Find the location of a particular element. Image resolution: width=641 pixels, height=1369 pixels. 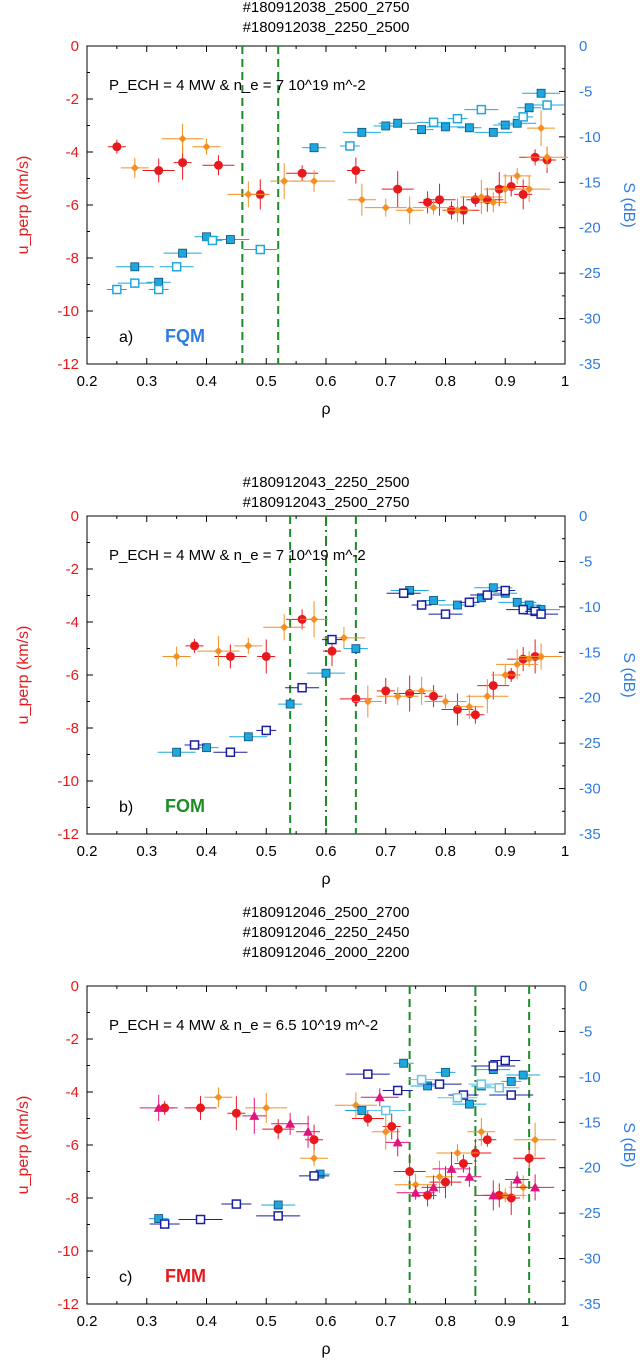

x-tick-label: 0.9 is located at coordinates (505, 381).